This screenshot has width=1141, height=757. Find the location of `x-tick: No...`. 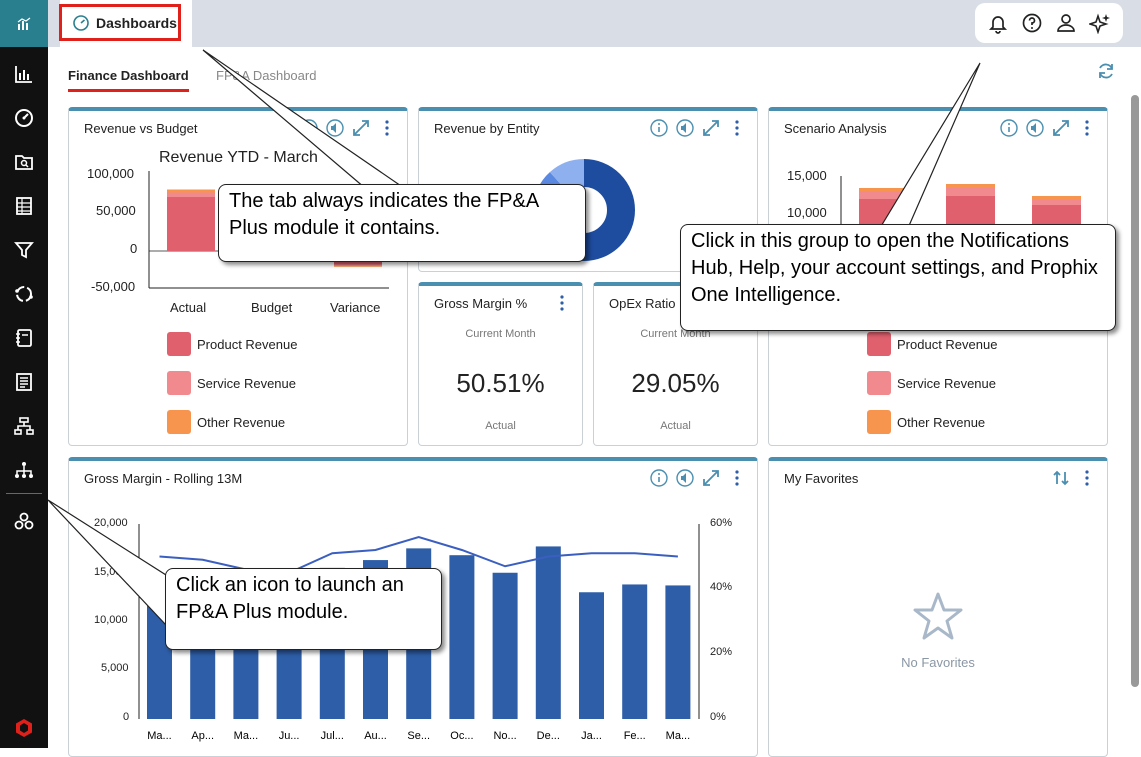

x-tick: No... is located at coordinates (504, 736).